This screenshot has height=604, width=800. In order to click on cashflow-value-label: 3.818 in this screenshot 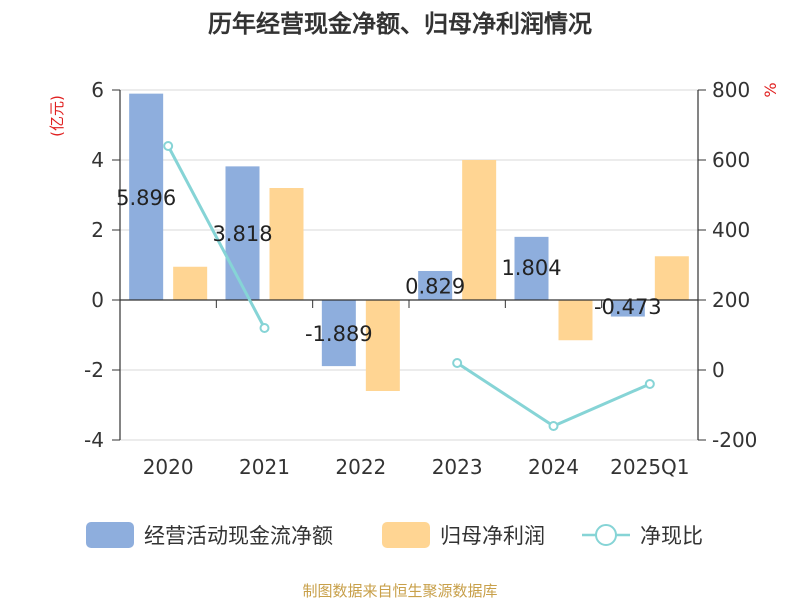, I will do `click(242, 234)`.